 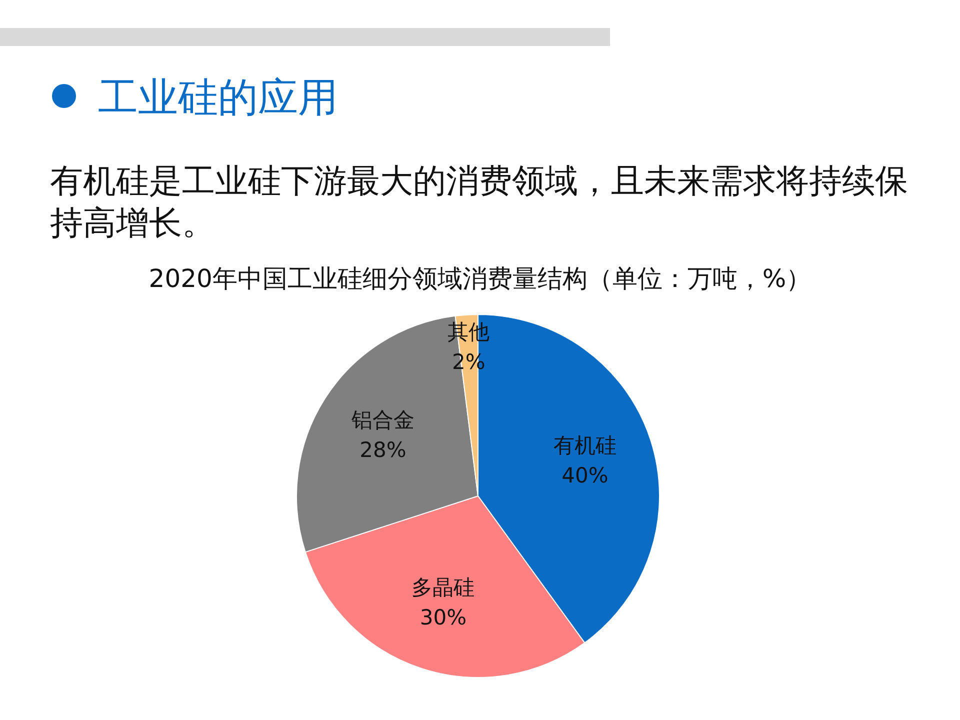 What do you see at coordinates (585, 446) in the screenshot?
I see `slice-label: 有机硅` at bounding box center [585, 446].